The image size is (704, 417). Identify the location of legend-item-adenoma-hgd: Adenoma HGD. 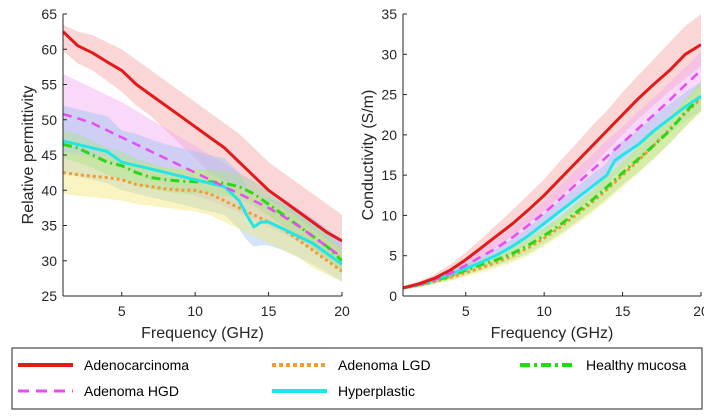
(98, 391).